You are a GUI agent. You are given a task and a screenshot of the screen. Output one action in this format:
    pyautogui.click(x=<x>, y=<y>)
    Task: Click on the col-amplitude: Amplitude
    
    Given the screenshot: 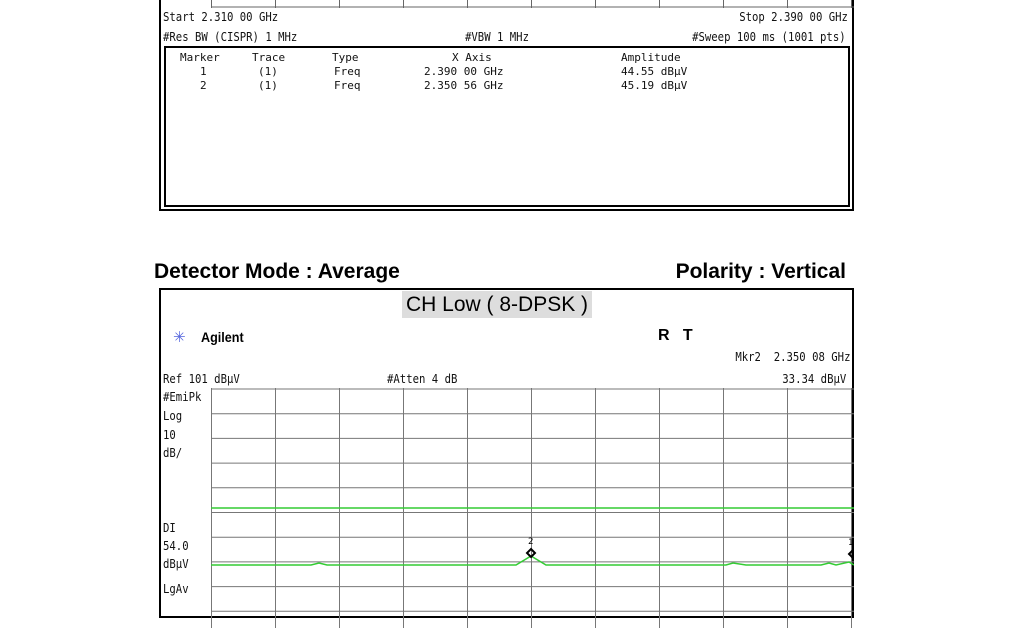 What is the action you would take?
    pyautogui.click(x=651, y=57)
    